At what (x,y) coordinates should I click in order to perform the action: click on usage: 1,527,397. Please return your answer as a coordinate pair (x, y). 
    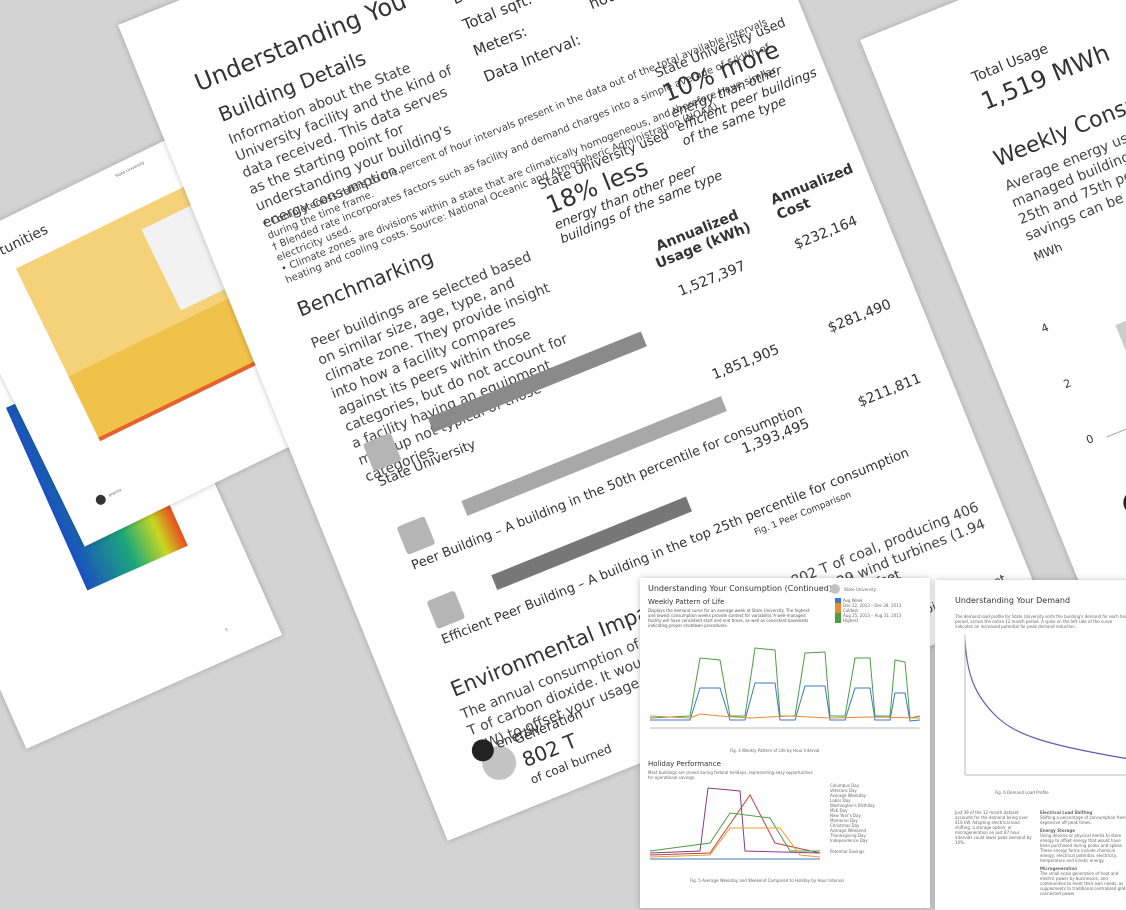
    Looking at the image, I should click on (712, 279).